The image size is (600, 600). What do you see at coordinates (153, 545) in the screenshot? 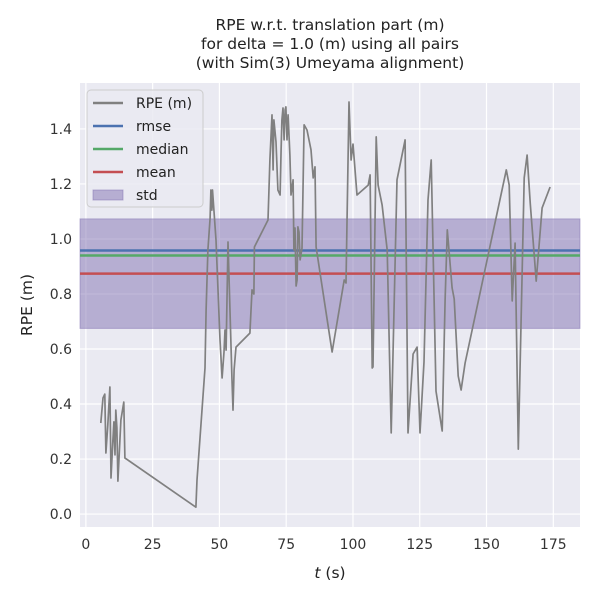
I see `x-tick-label: 25` at bounding box center [153, 545].